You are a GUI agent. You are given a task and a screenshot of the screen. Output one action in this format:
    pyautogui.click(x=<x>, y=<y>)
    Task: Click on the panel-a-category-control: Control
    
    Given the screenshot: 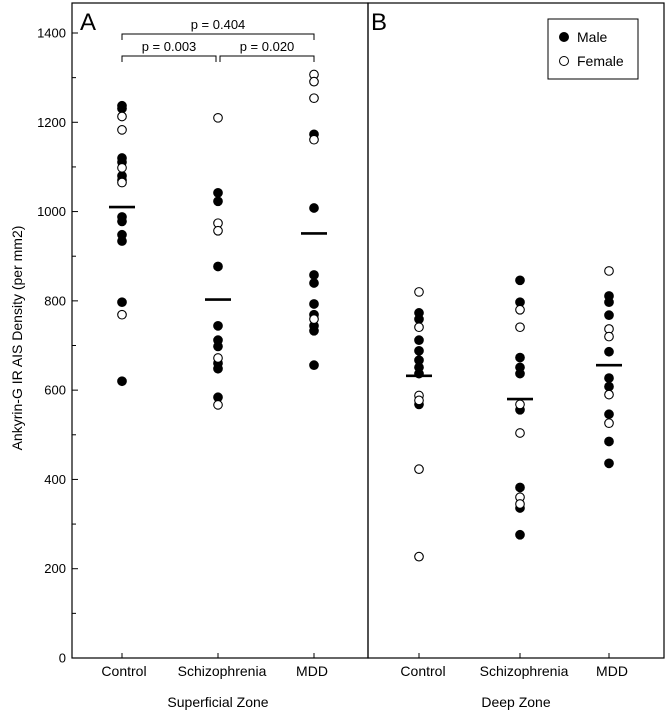 What is the action you would take?
    pyautogui.click(x=123, y=671)
    